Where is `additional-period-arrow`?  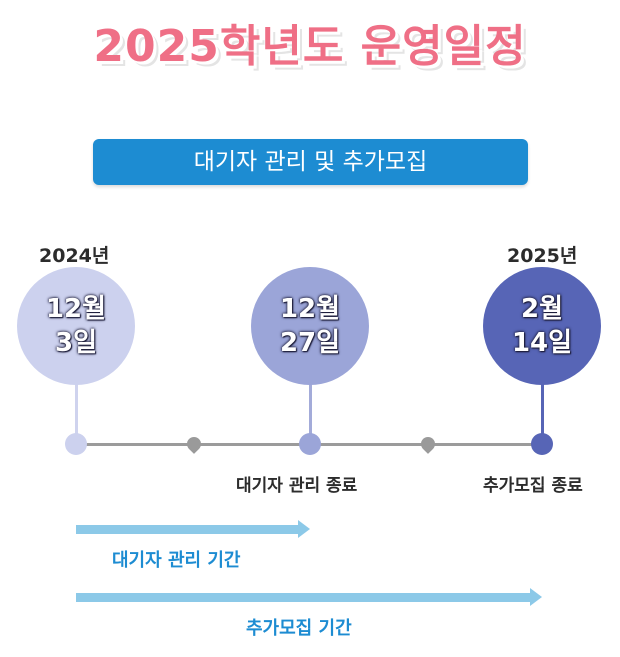
additional-period-arrow is located at coordinates (309, 597).